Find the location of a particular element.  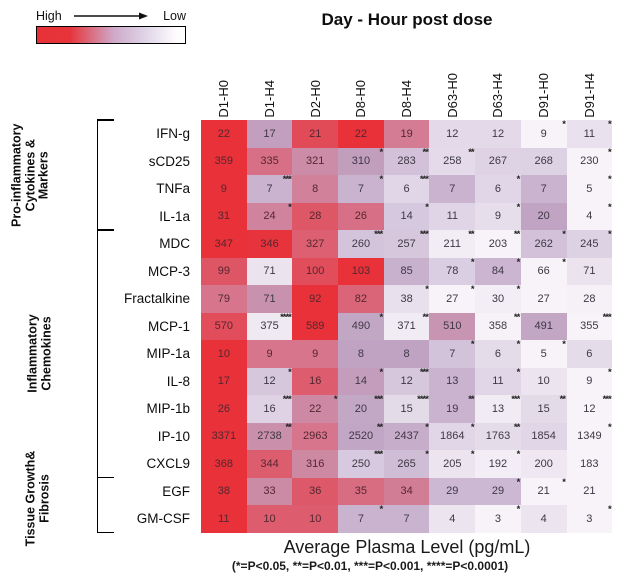

cell-value: 371 is located at coordinates (406, 326).